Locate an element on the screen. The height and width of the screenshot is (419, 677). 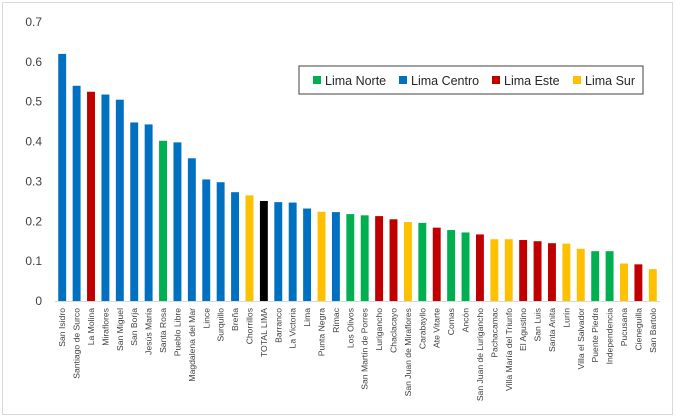
x-tick-label: Comas is located at coordinates (451, 321).